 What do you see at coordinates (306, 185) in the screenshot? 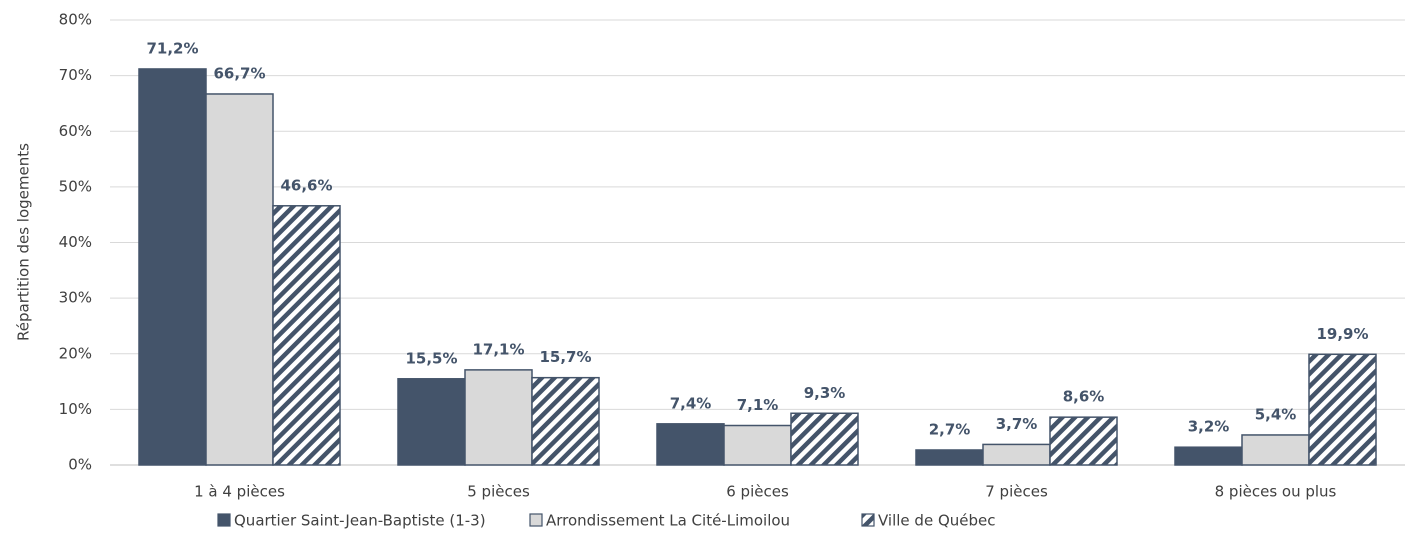
I see `value-label: 46,6%` at bounding box center [306, 185].